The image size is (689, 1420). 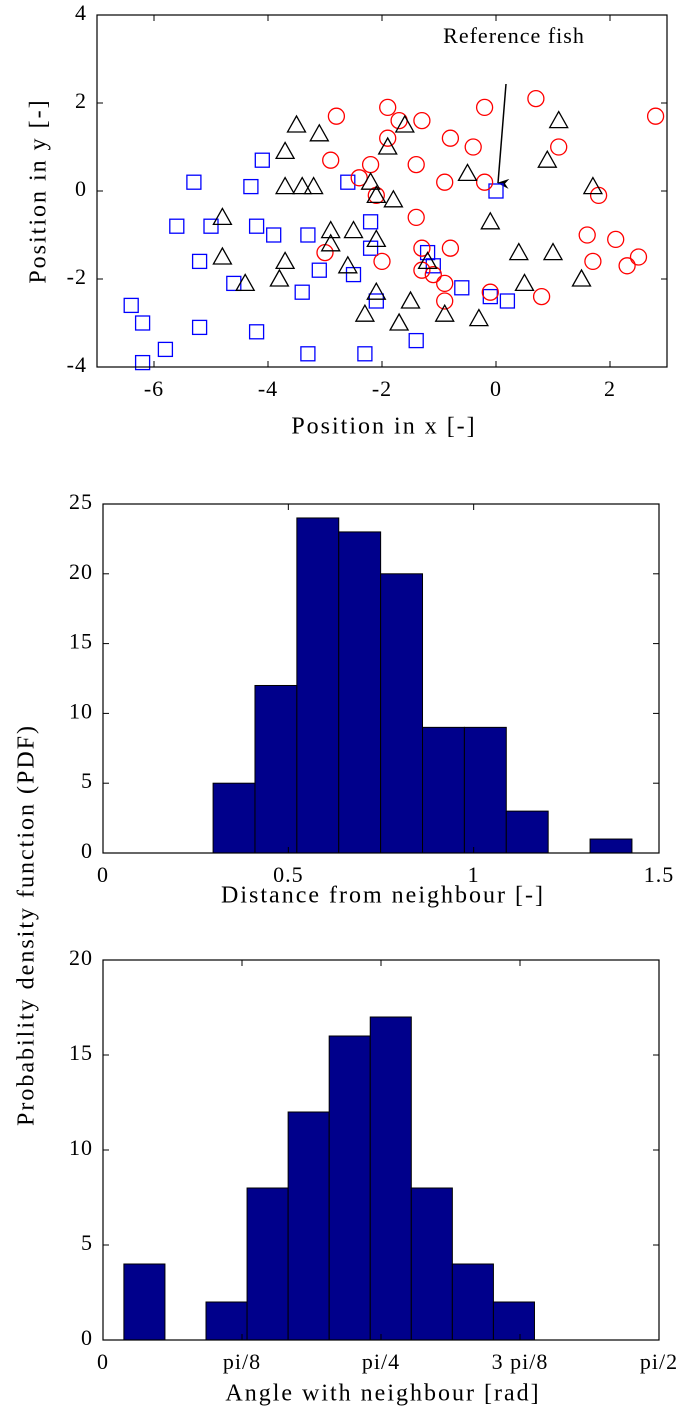 What do you see at coordinates (382, 388) in the screenshot?
I see `x-tick-label: -2` at bounding box center [382, 388].